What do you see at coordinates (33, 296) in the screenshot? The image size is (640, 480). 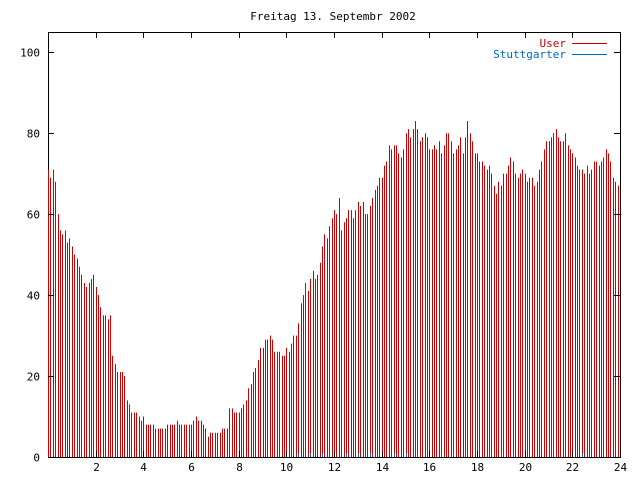 I see `y-tick-label: 40` at bounding box center [33, 296].